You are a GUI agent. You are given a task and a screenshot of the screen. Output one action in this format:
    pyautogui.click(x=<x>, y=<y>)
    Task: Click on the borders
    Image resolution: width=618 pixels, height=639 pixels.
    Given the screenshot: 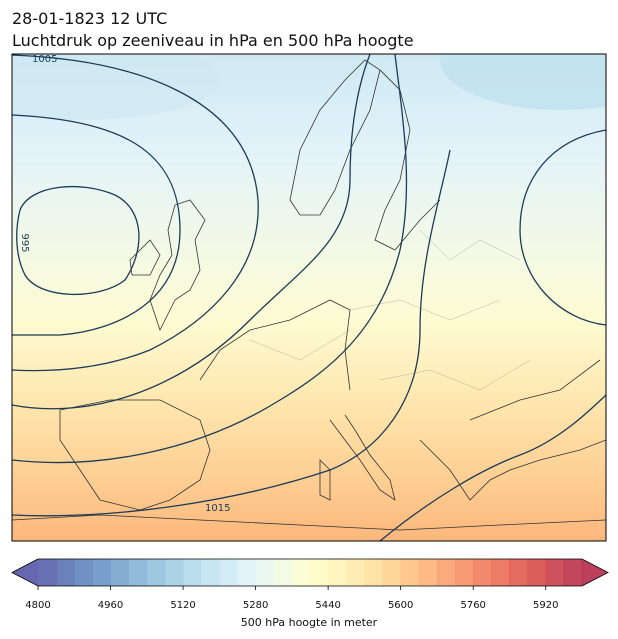 What is the action you would take?
    pyautogui.click(x=390, y=310)
    